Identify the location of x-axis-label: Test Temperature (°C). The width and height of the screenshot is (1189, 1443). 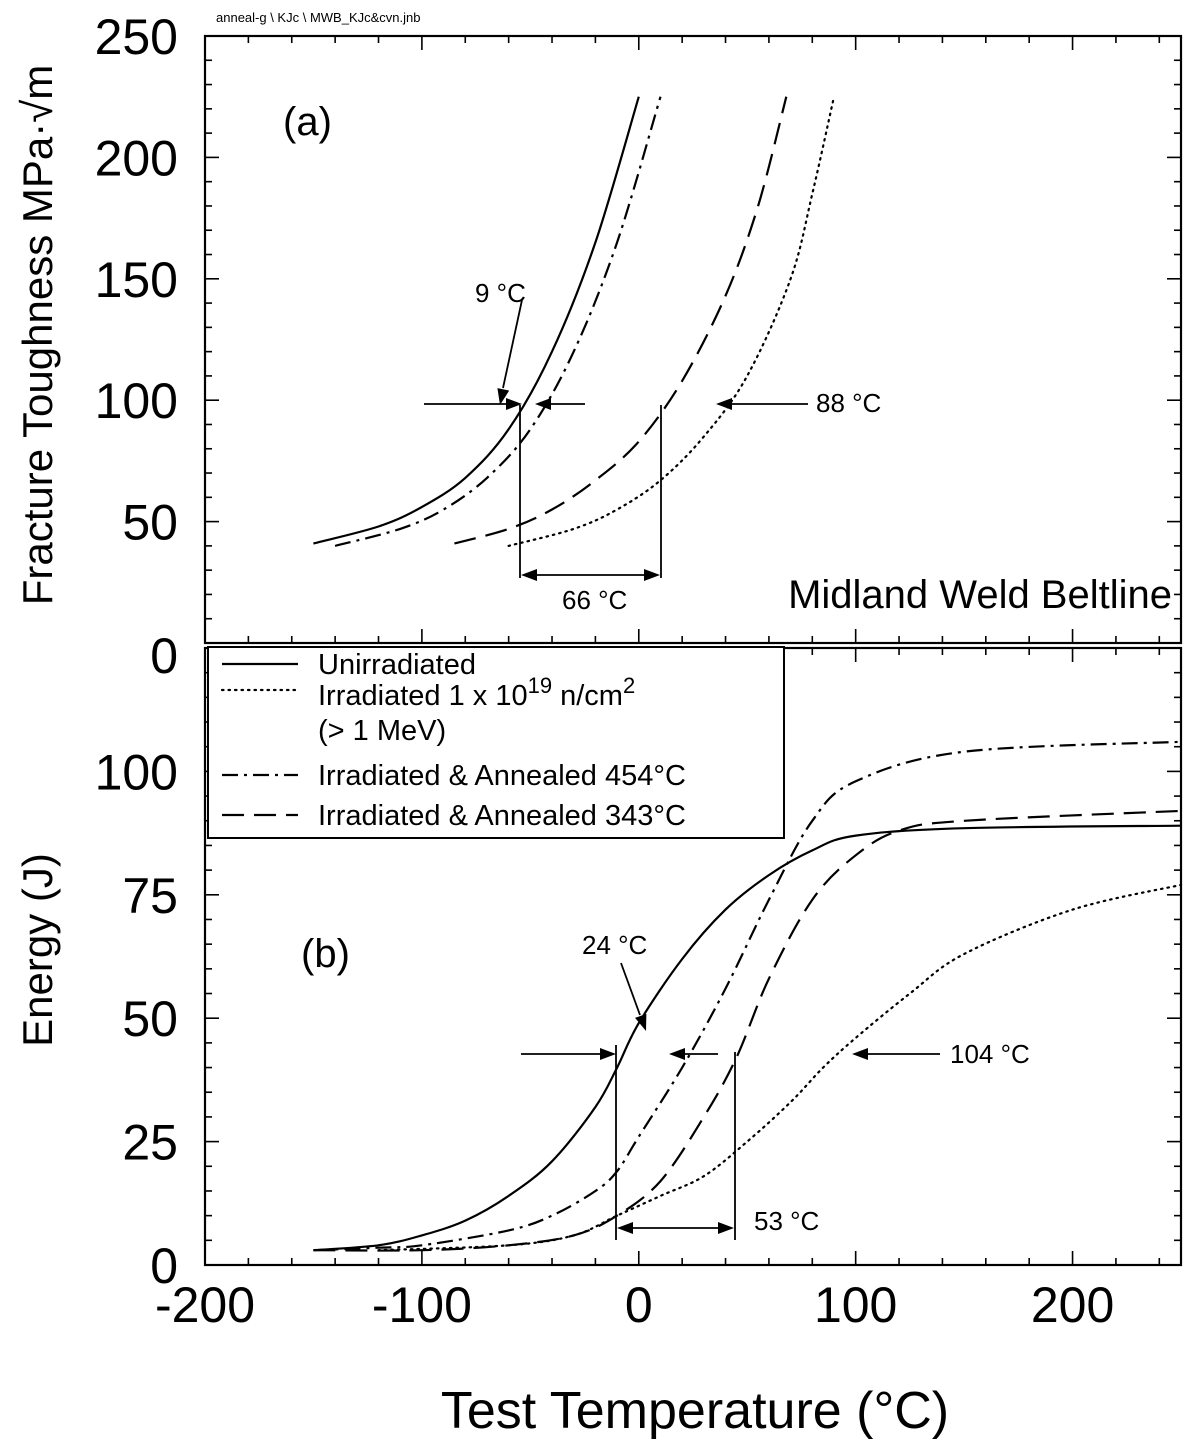
(695, 1411).